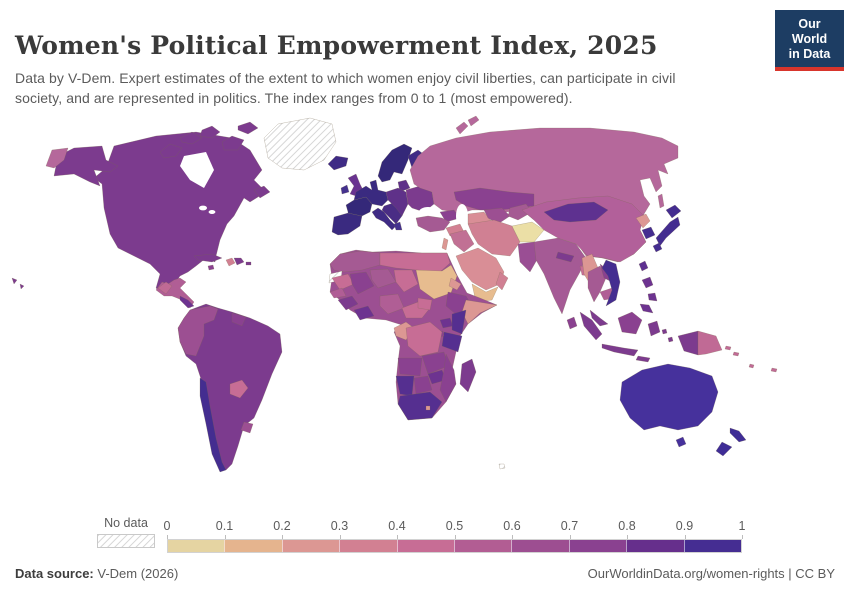 Image resolution: width=850 pixels, height=600 pixels. Describe the element at coordinates (502, 466) in the screenshot. I see `region-kerguelen` at that location.